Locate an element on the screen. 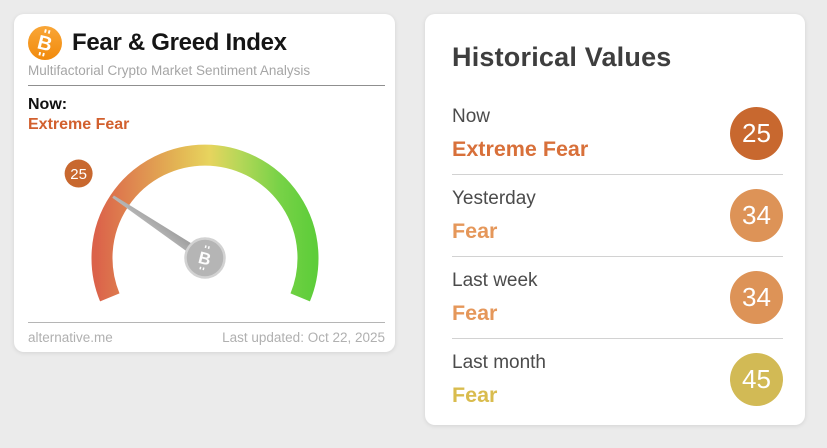  row-period-label: Last month is located at coordinates (499, 362).